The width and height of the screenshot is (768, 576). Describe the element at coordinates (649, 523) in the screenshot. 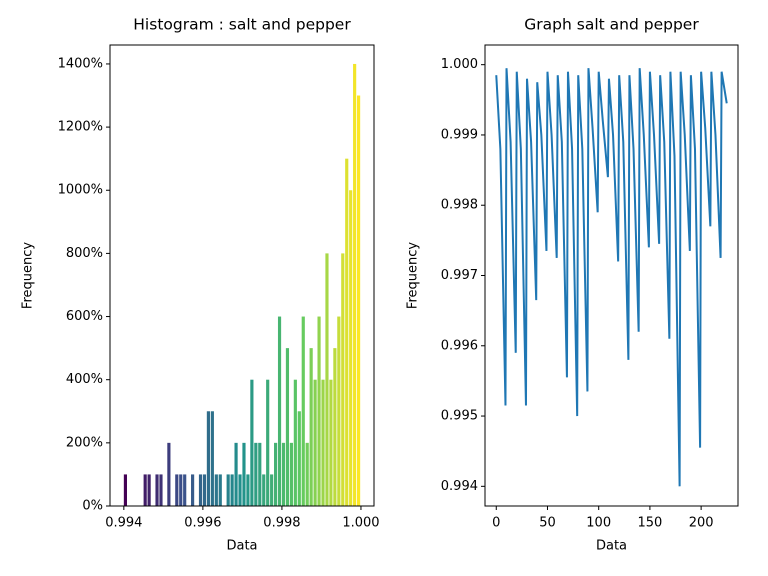

I see `x-tick-label: 150` at that location.